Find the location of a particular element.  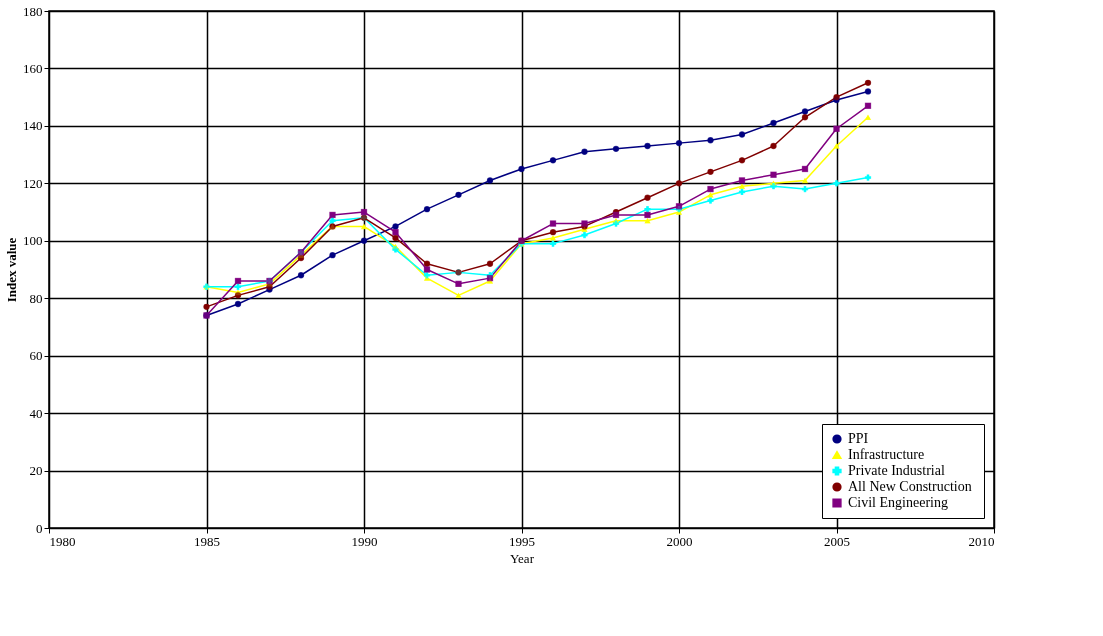

x-axis-title: Year is located at coordinates (522, 558).